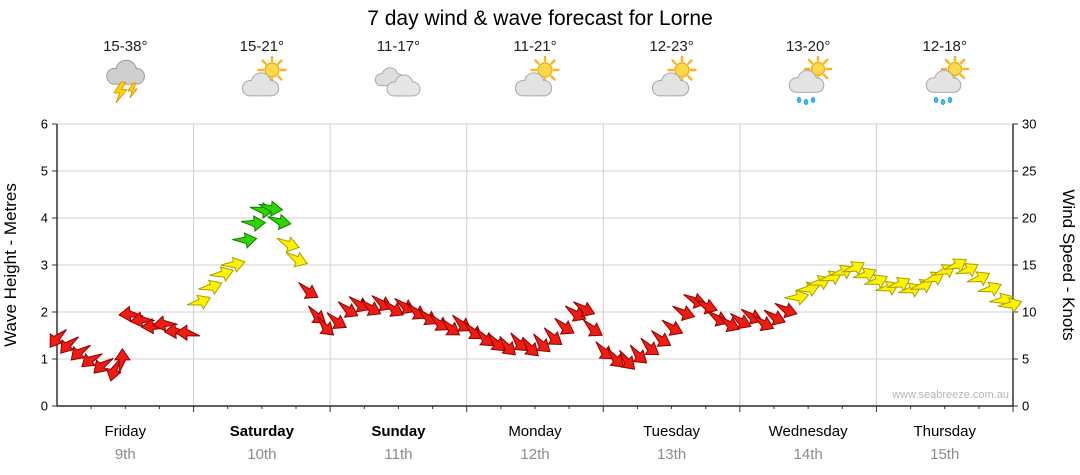  I want to click on x-axis-day-label: Wednesday, so click(808, 431).